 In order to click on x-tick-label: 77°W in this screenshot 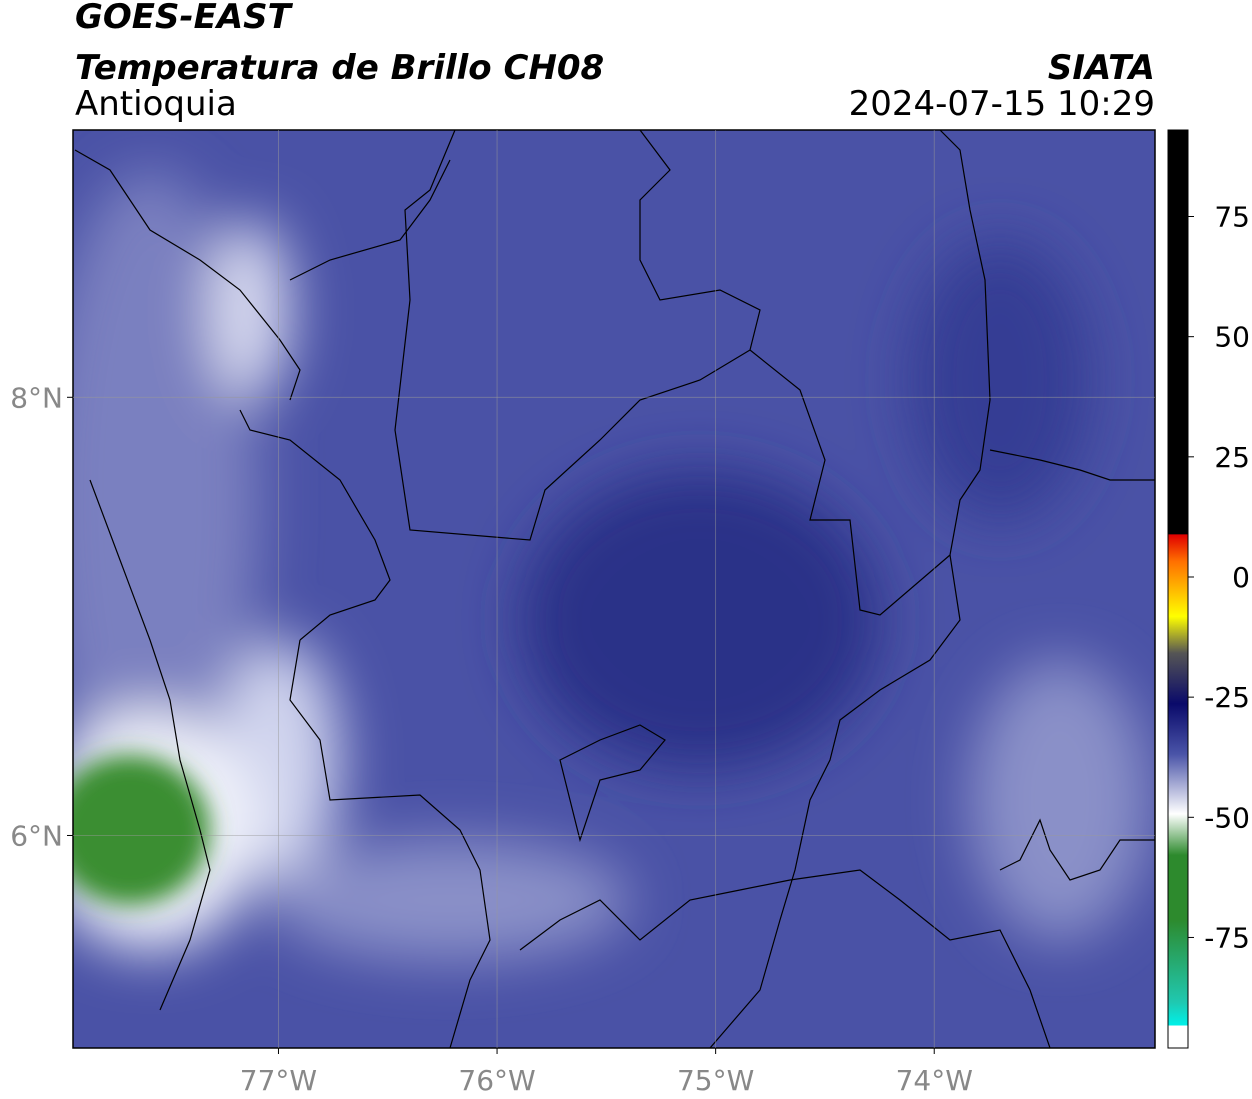, I will do `click(278, 1080)`.